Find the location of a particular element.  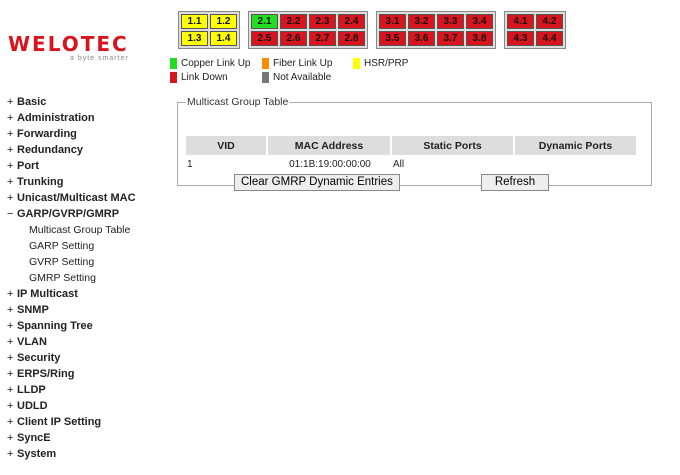

cell-dynamic is located at coordinates (576, 164).